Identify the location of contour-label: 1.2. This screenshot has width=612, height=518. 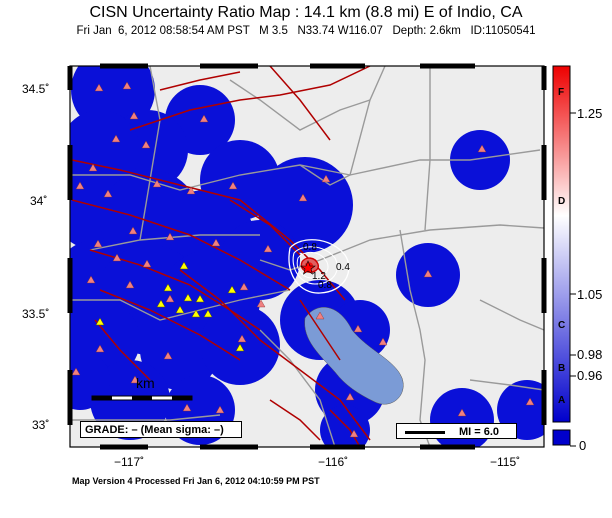
(319, 276).